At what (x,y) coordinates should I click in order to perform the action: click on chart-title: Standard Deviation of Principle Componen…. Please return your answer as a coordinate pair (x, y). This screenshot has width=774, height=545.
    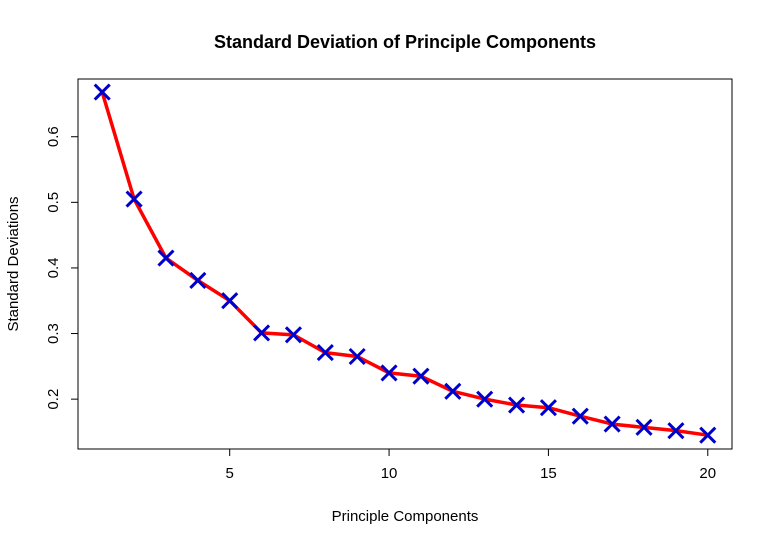
    Looking at the image, I should click on (405, 42).